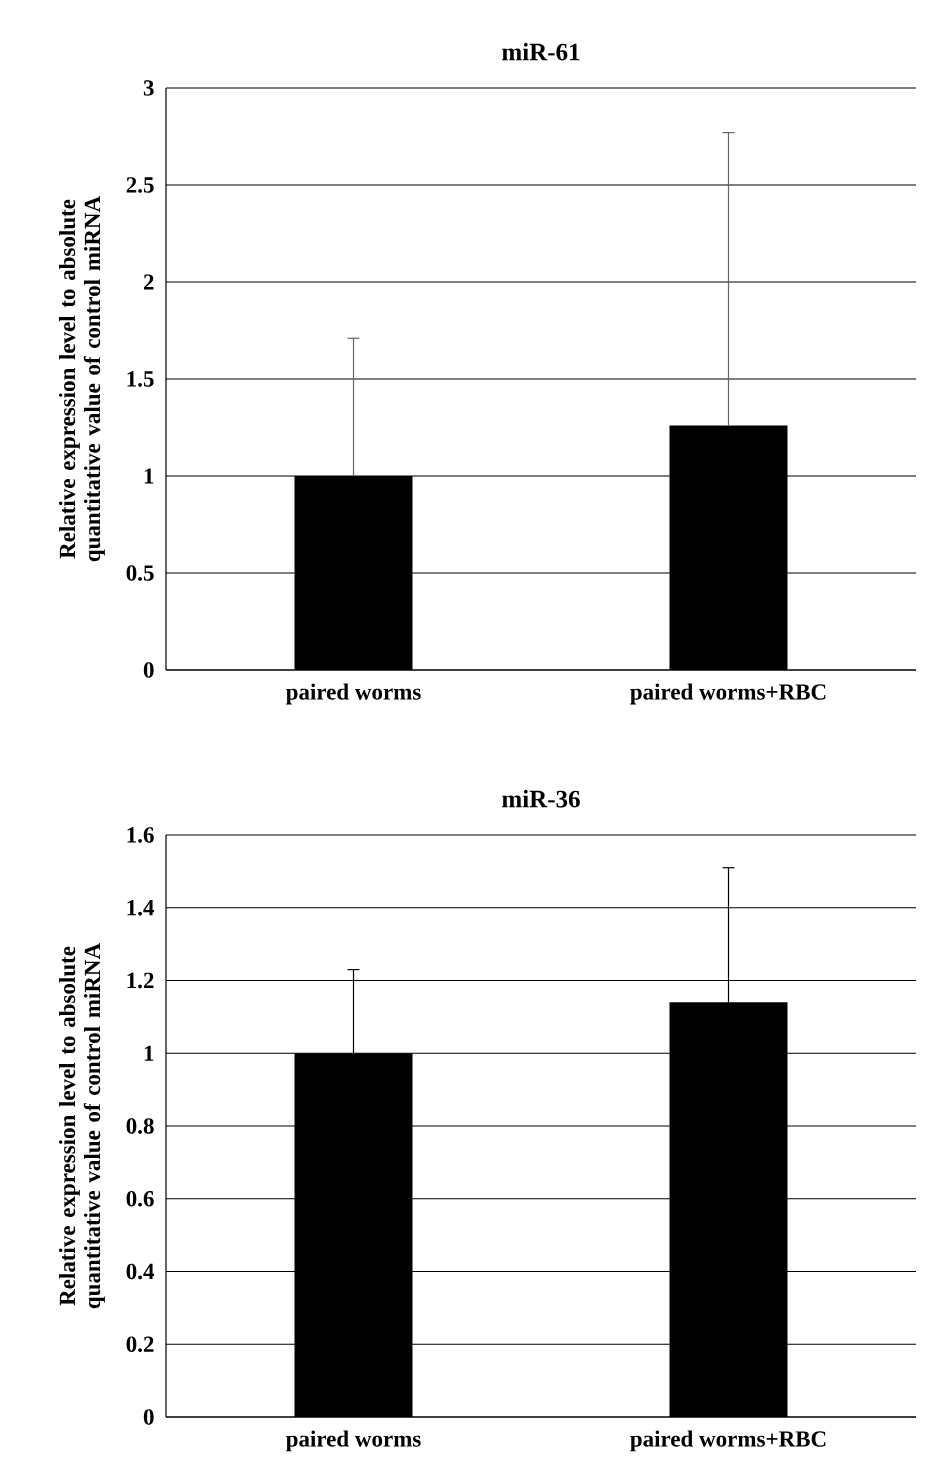 This screenshot has height=1480, width=931. What do you see at coordinates (140, 1198) in the screenshot?
I see `y-tick-label: 0.6` at bounding box center [140, 1198].